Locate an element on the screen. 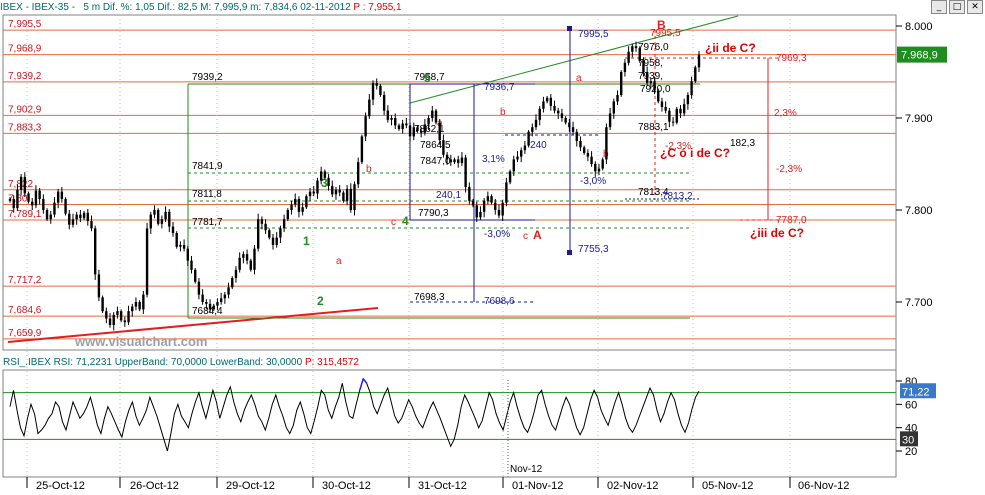 This screenshot has width=985, height=495. rsi-band-box is located at coordinates (909, 439).